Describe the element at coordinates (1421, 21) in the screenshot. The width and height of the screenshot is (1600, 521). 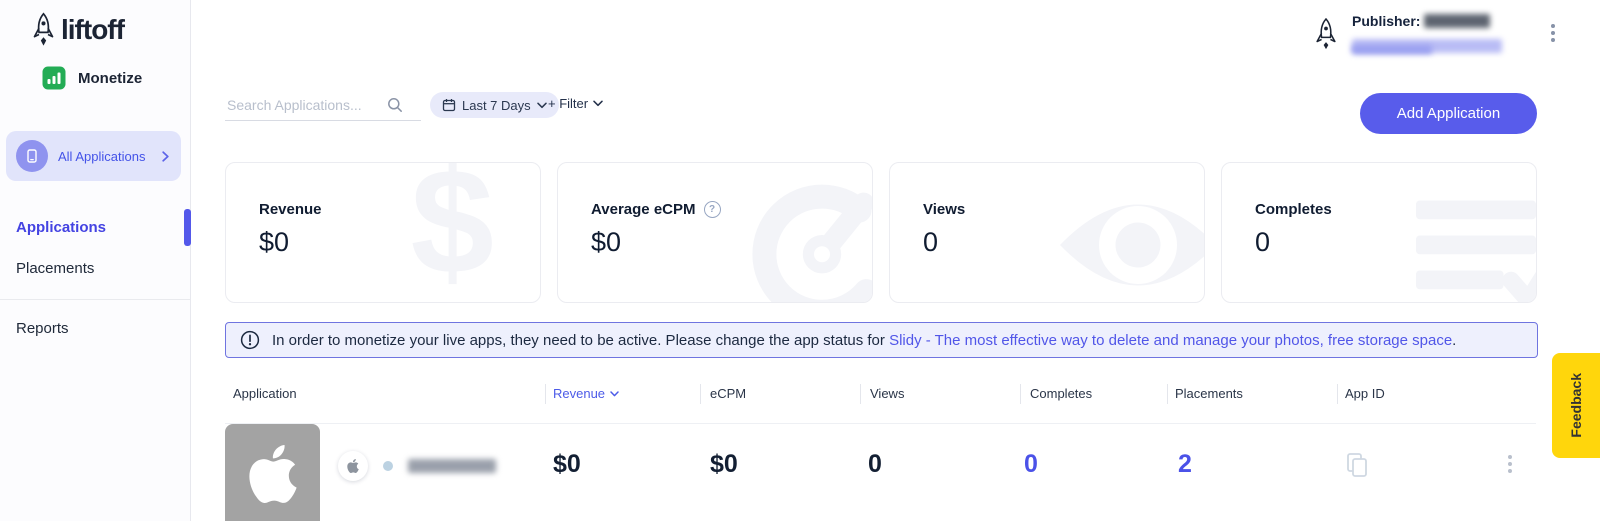
I see `publisher-info: Publisher:` at that location.